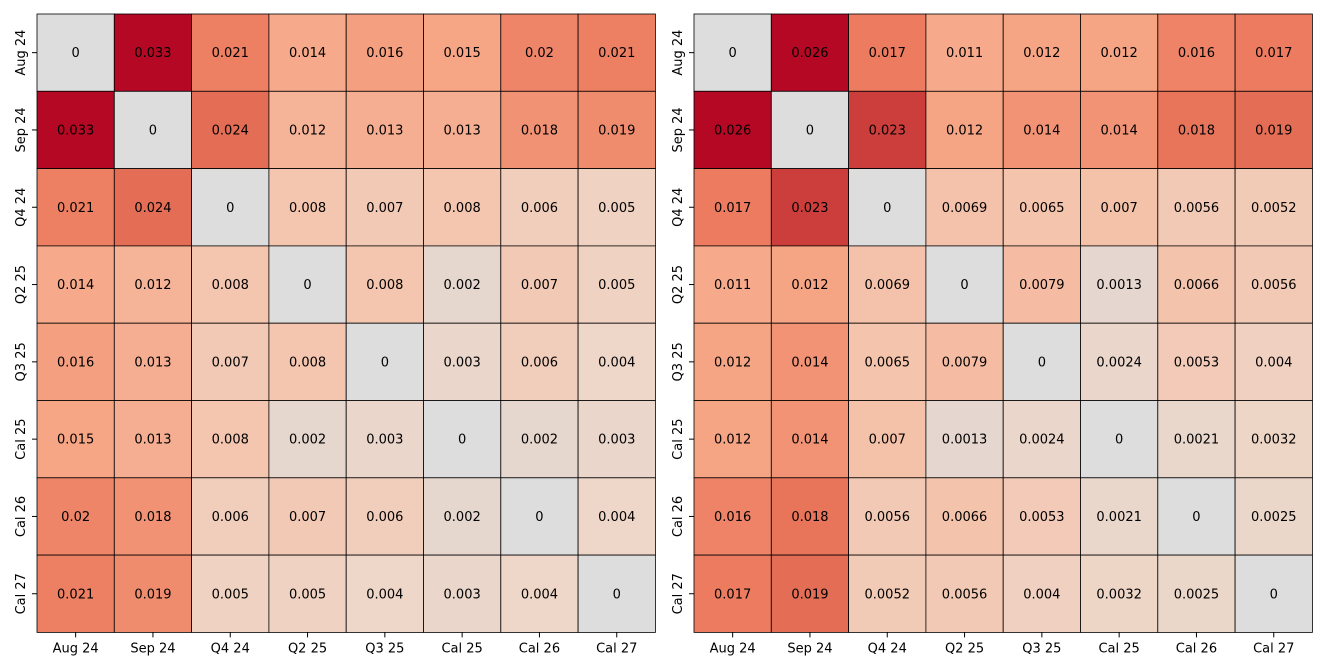 This screenshot has width=1329, height=664. I want to click on cell-value-label: 0.002, so click(539, 440).